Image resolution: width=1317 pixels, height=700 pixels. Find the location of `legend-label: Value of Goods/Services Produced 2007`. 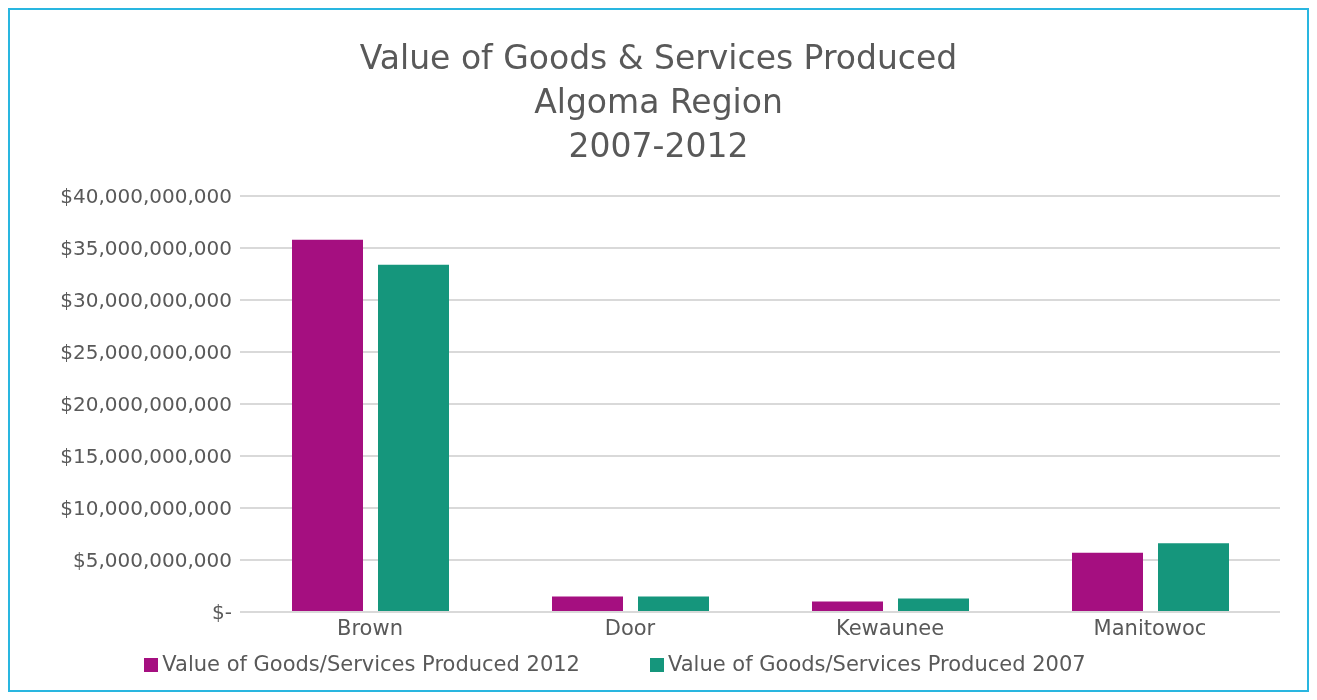

legend-label: Value of Goods/Services Produced 2007 is located at coordinates (877, 664).